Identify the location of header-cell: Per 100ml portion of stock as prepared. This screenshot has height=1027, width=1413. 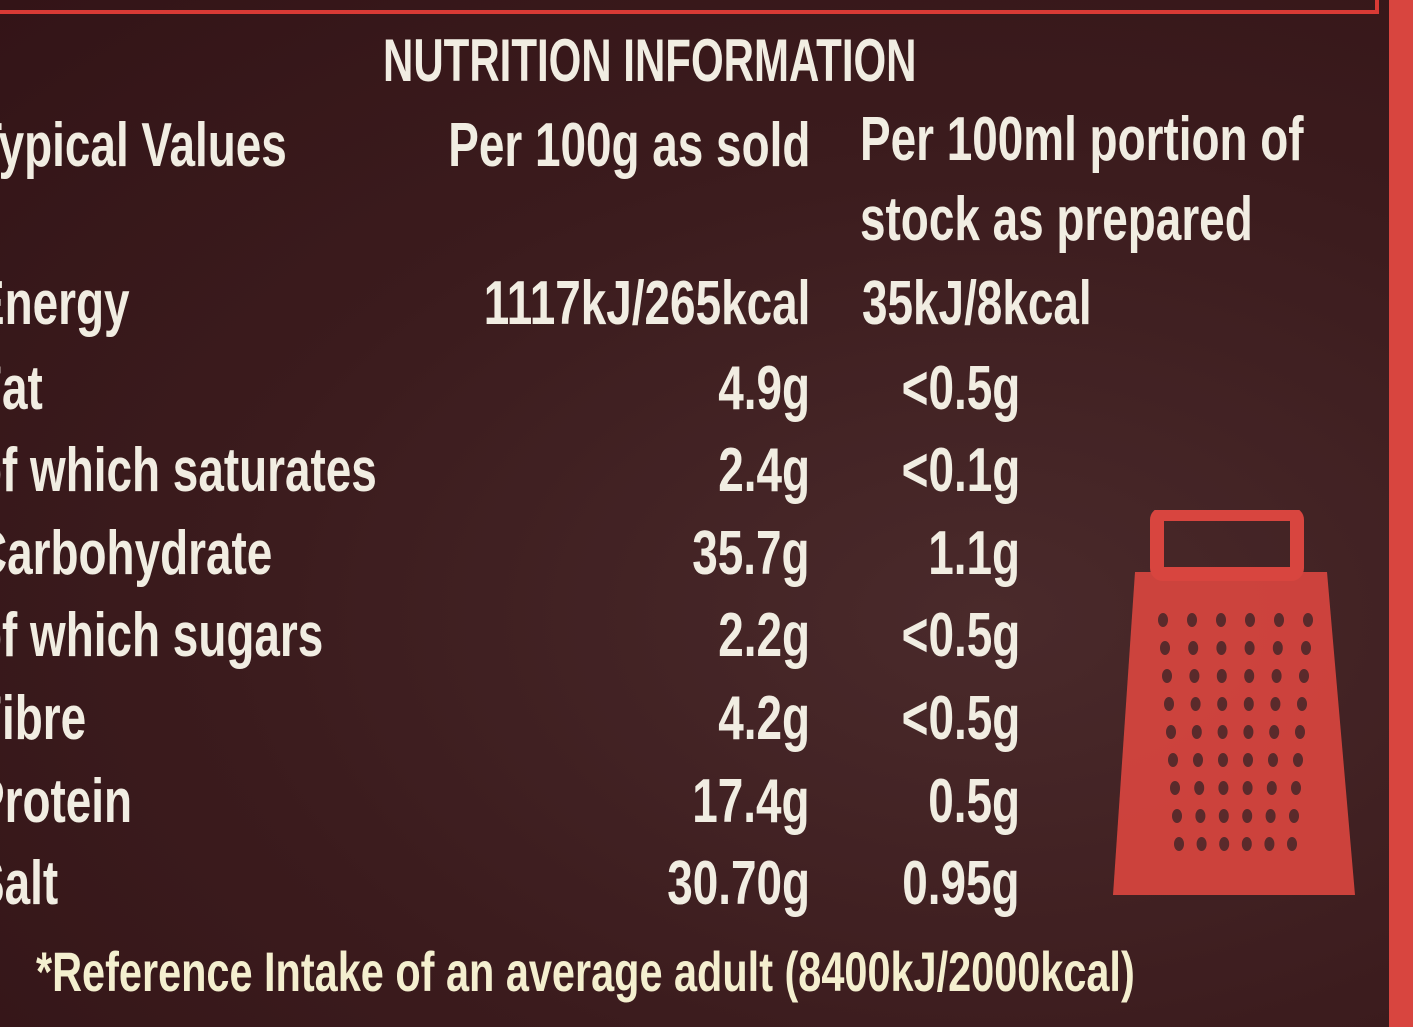
(1082, 179).